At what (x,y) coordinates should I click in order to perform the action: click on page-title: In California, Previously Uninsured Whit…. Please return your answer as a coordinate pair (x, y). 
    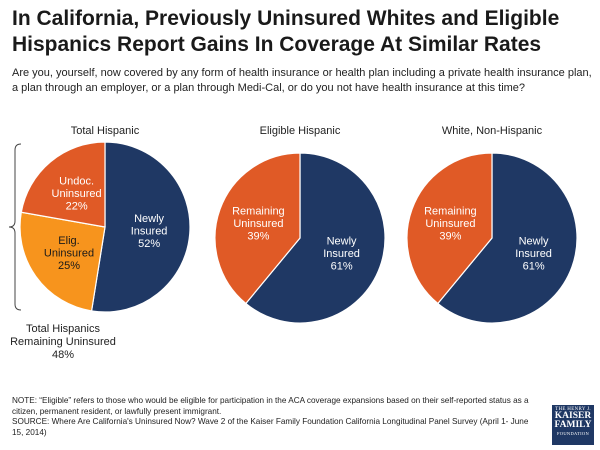
    Looking at the image, I should click on (286, 31).